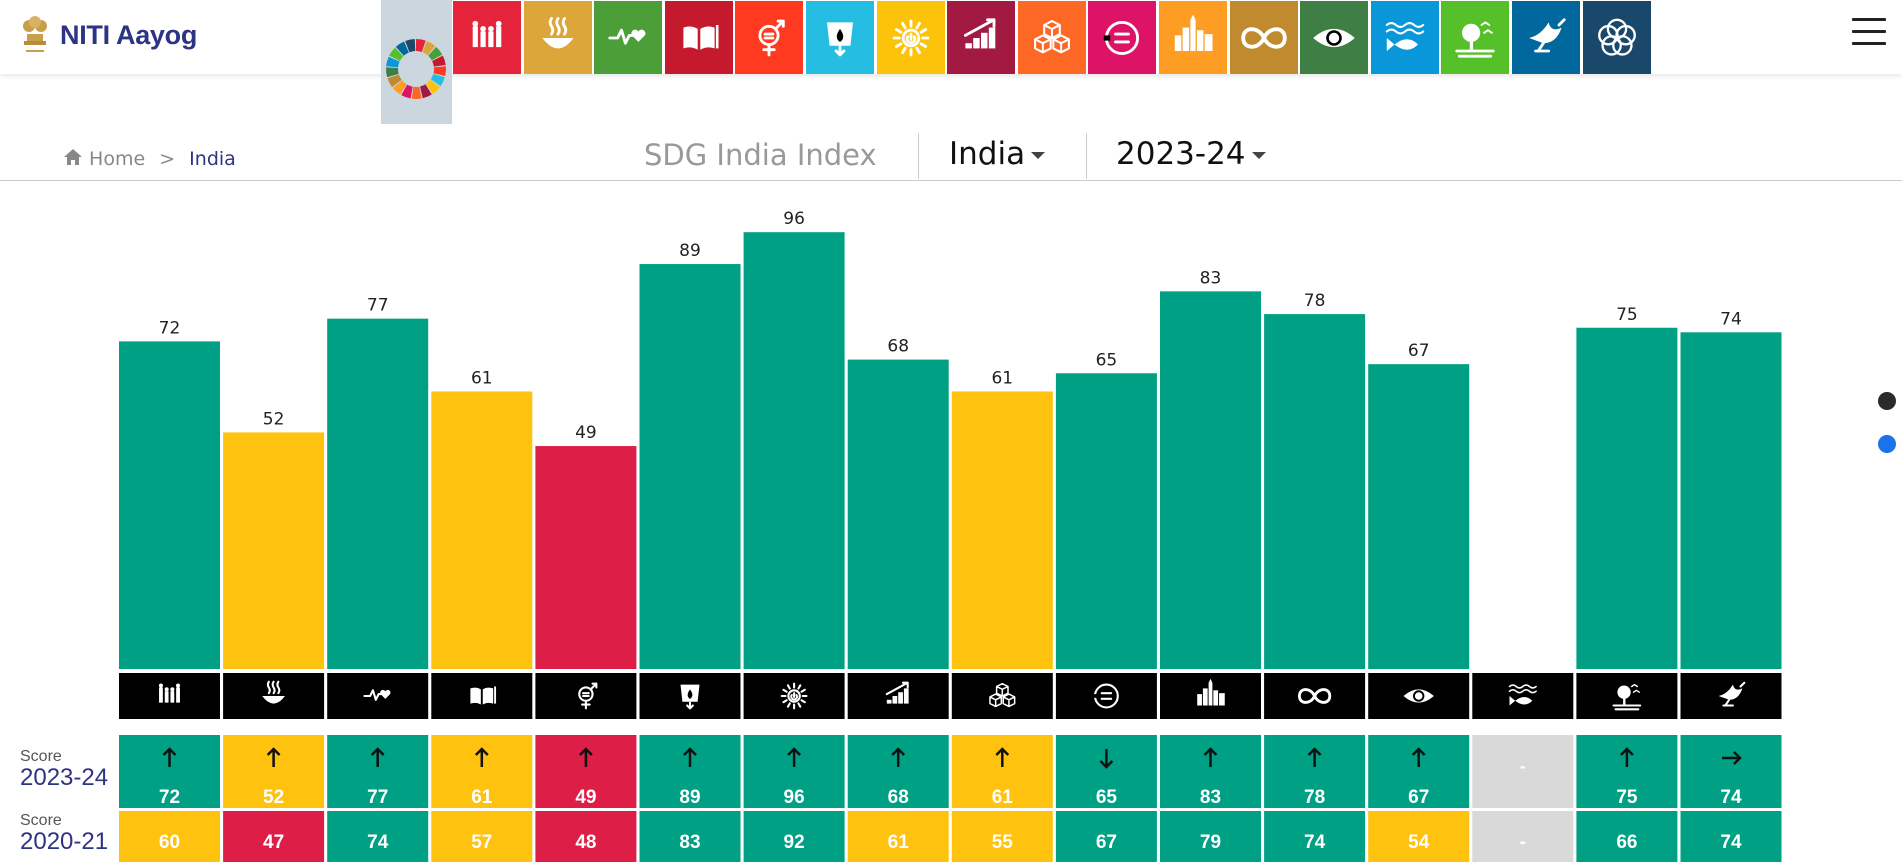 The height and width of the screenshot is (862, 1902). Describe the element at coordinates (997, 154) in the screenshot. I see `region-dropdown: India` at that location.